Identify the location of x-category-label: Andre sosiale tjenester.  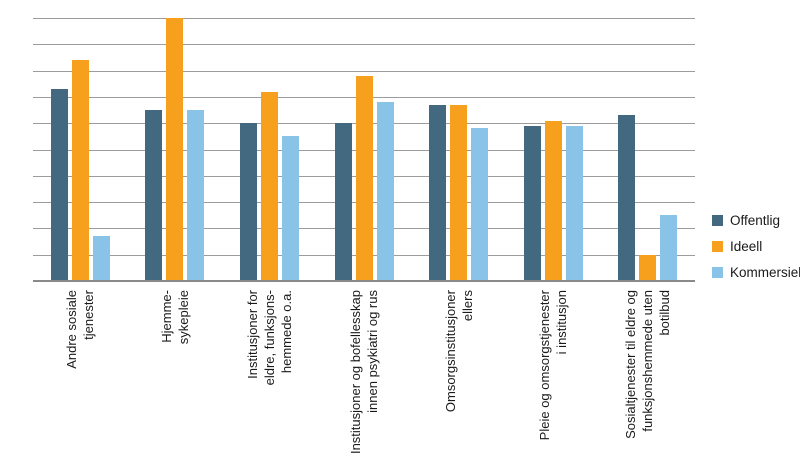
(80, 329).